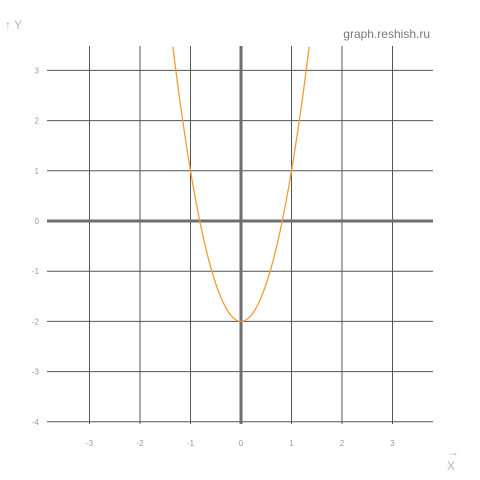 Image resolution: width=480 pixels, height=480 pixels. Describe the element at coordinates (36, 422) in the screenshot. I see `y-tick-label: -4` at that location.